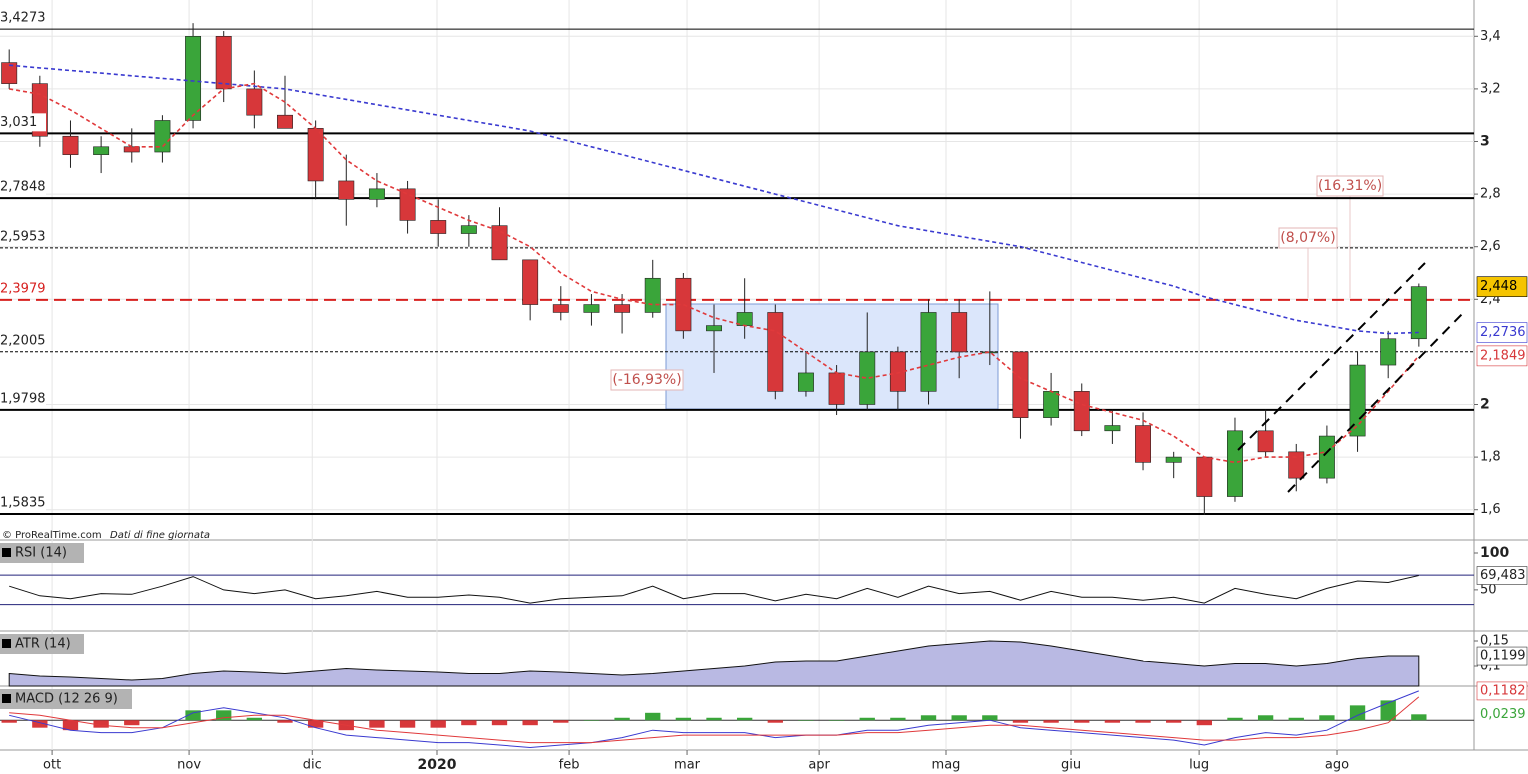 This screenshot has height=774, width=1528. I want to click on value-label: 0,1199, so click(1503, 656).